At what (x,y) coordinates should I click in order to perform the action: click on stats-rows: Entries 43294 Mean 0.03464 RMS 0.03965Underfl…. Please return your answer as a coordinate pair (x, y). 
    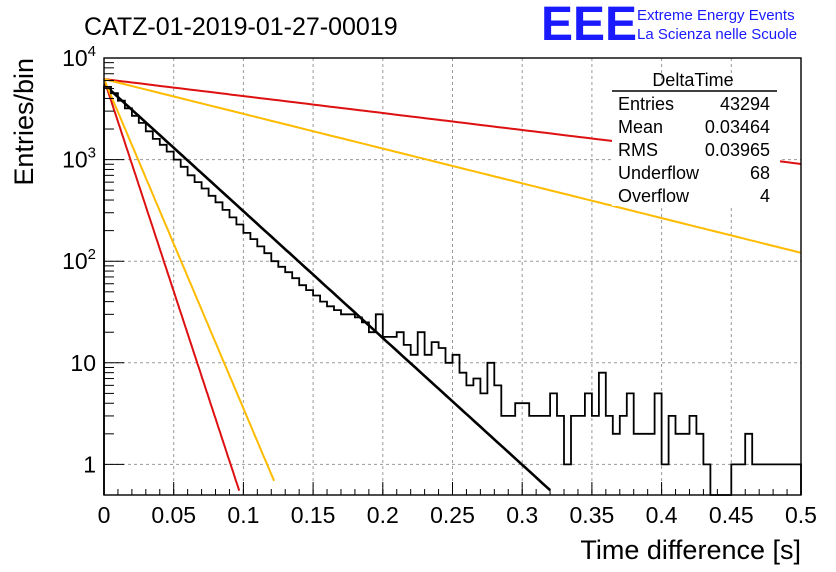
    Looking at the image, I should click on (694, 150).